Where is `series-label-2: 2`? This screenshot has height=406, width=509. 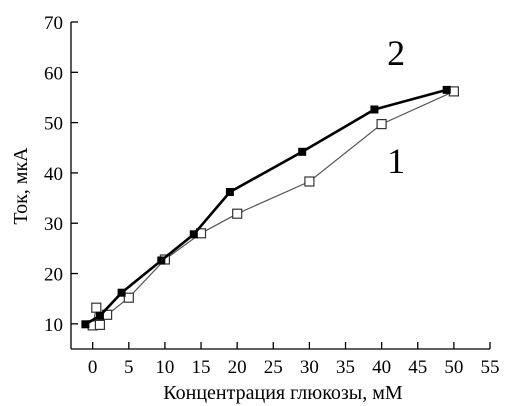
series-label-2: 2 is located at coordinates (396, 53).